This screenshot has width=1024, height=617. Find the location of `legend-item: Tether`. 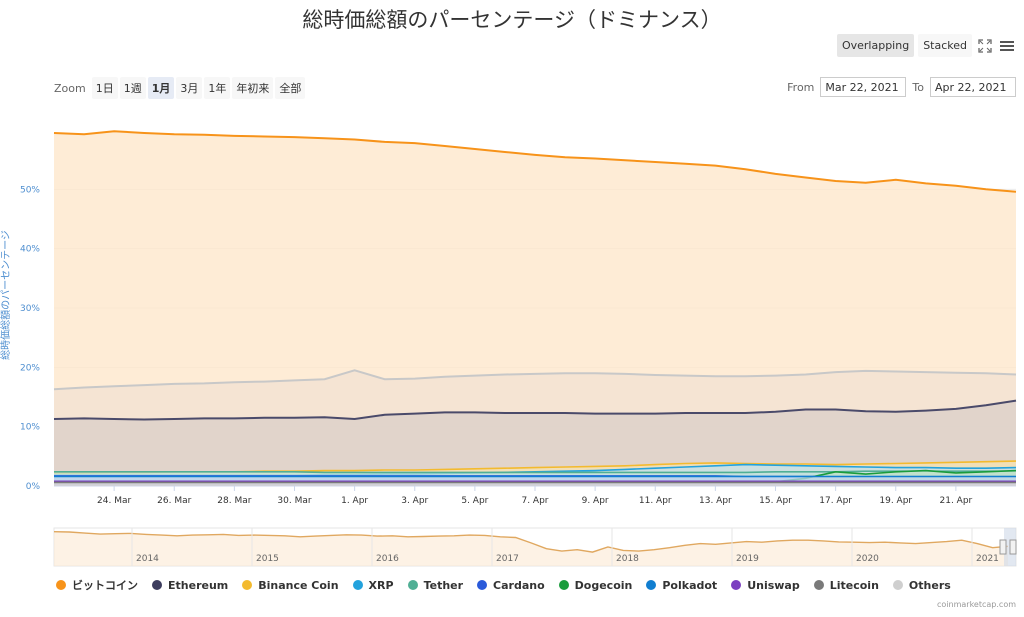

legend-item: Tether is located at coordinates (435, 585).